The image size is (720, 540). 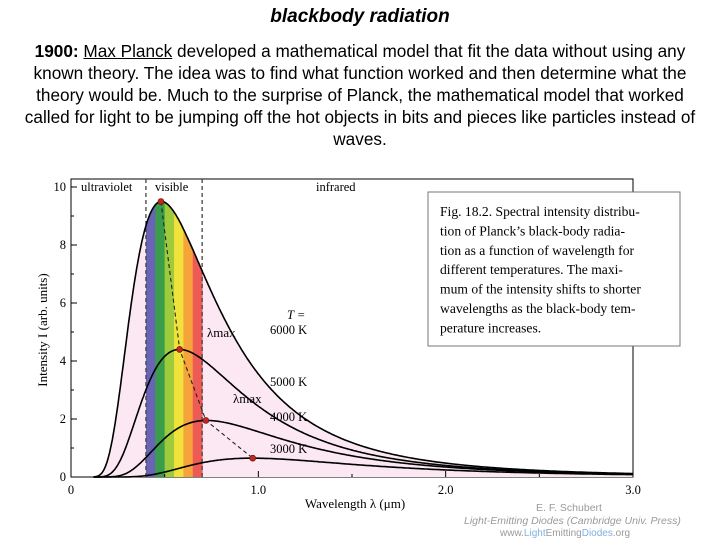 I want to click on region-label: ultraviolet, so click(x=107, y=187).